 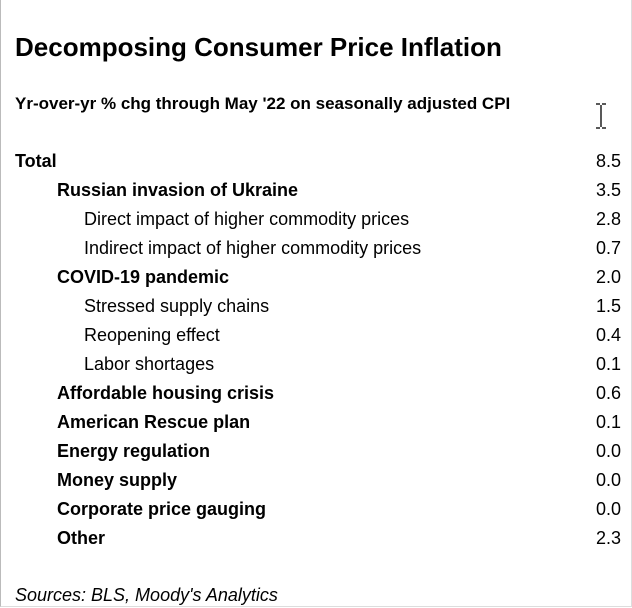 I want to click on row-label: Total, so click(x=36, y=161).